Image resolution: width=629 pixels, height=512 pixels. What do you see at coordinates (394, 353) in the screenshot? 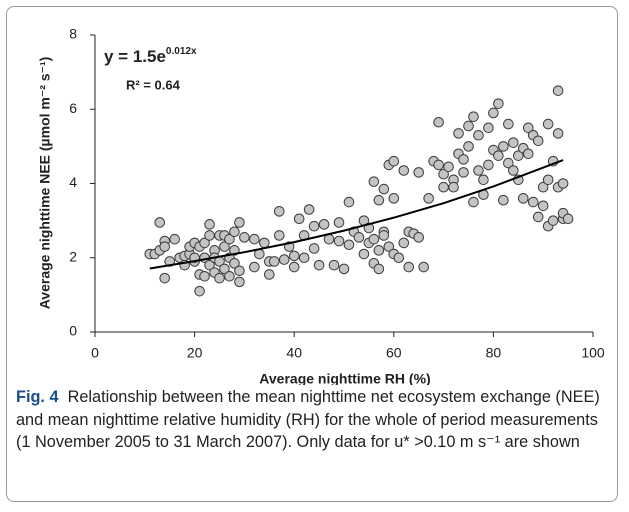
I see `x-tick-label: 60` at bounding box center [394, 353].